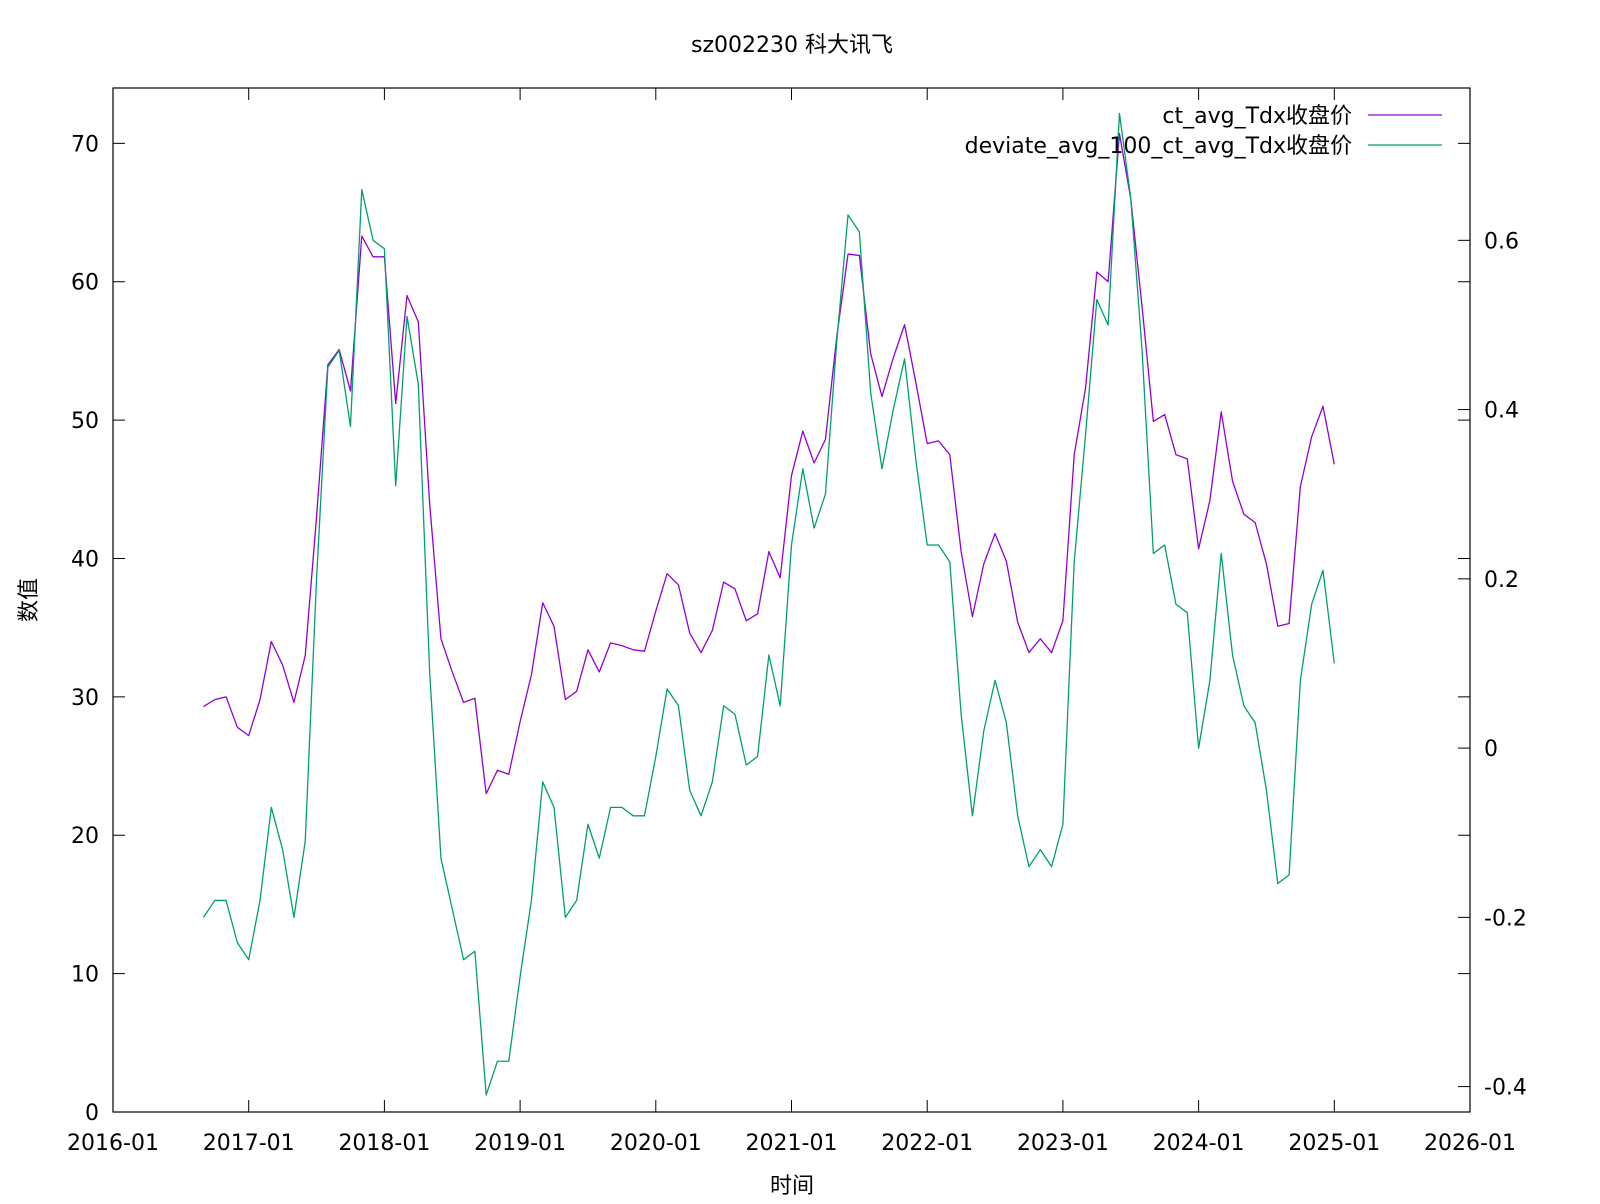  What do you see at coordinates (927, 1143) in the screenshot?
I see `x-tick-label: 2022-01` at bounding box center [927, 1143].